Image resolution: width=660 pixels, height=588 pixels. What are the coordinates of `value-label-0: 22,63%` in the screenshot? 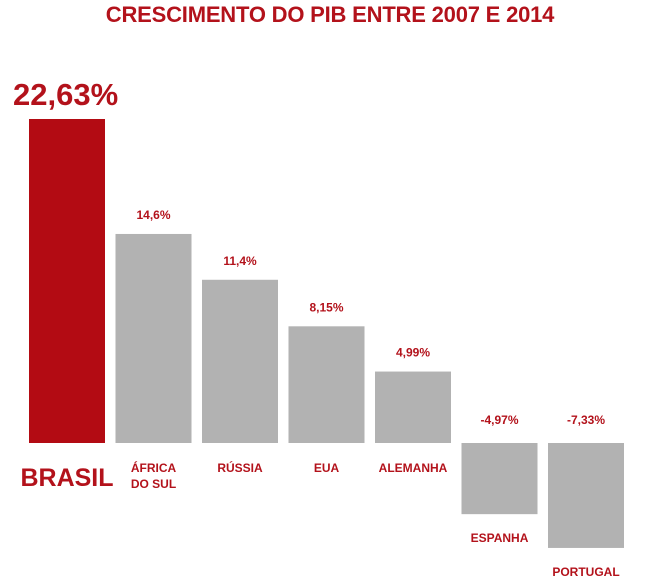 It's located at (65, 94).